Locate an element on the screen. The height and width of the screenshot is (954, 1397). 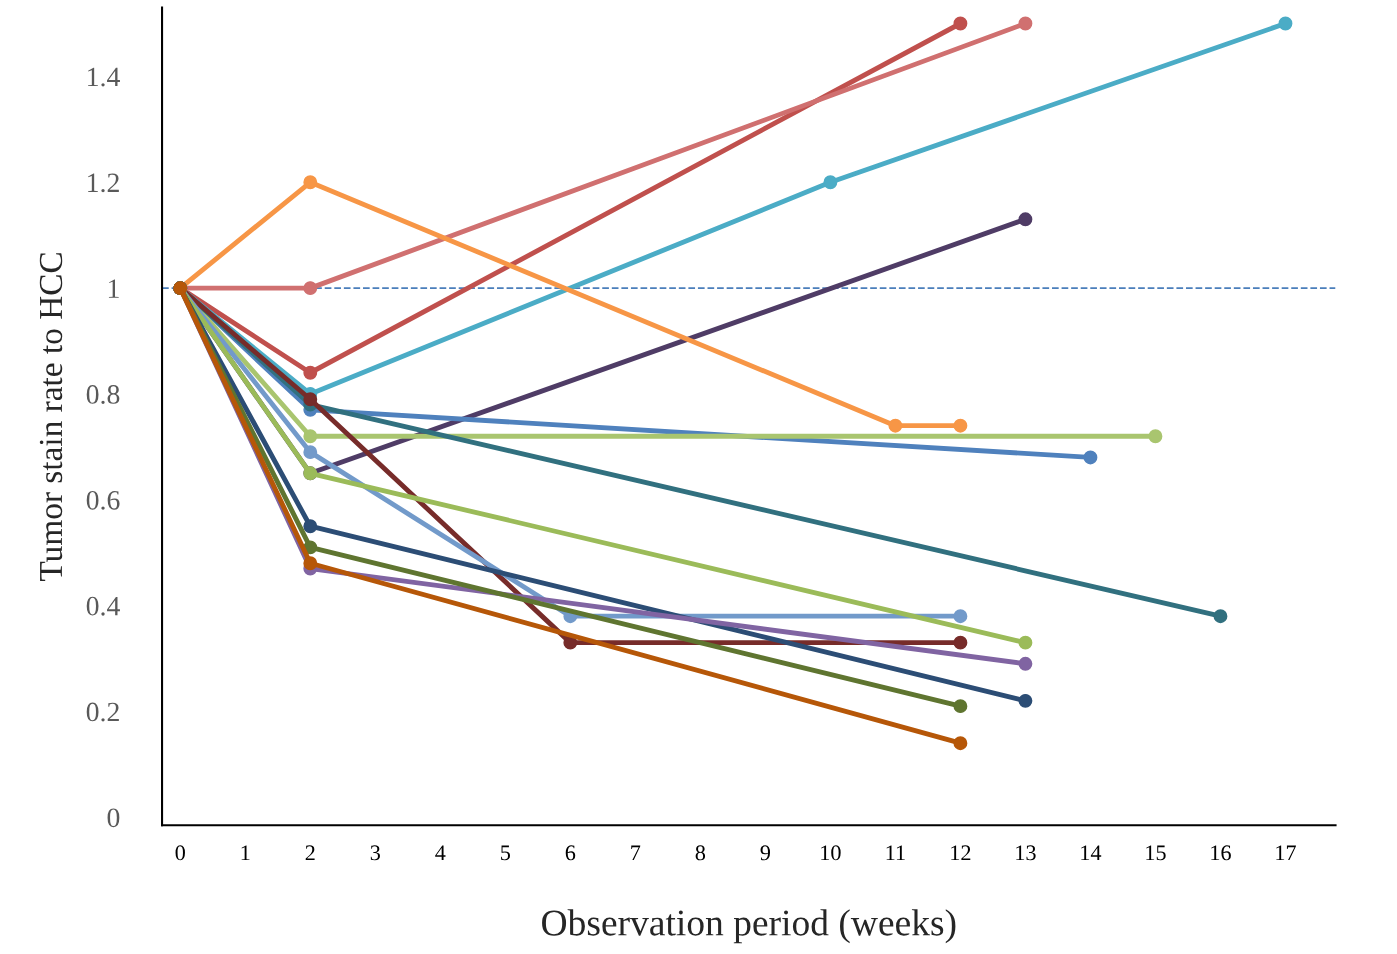
y-tick-label: 0.2 is located at coordinates (102, 712).